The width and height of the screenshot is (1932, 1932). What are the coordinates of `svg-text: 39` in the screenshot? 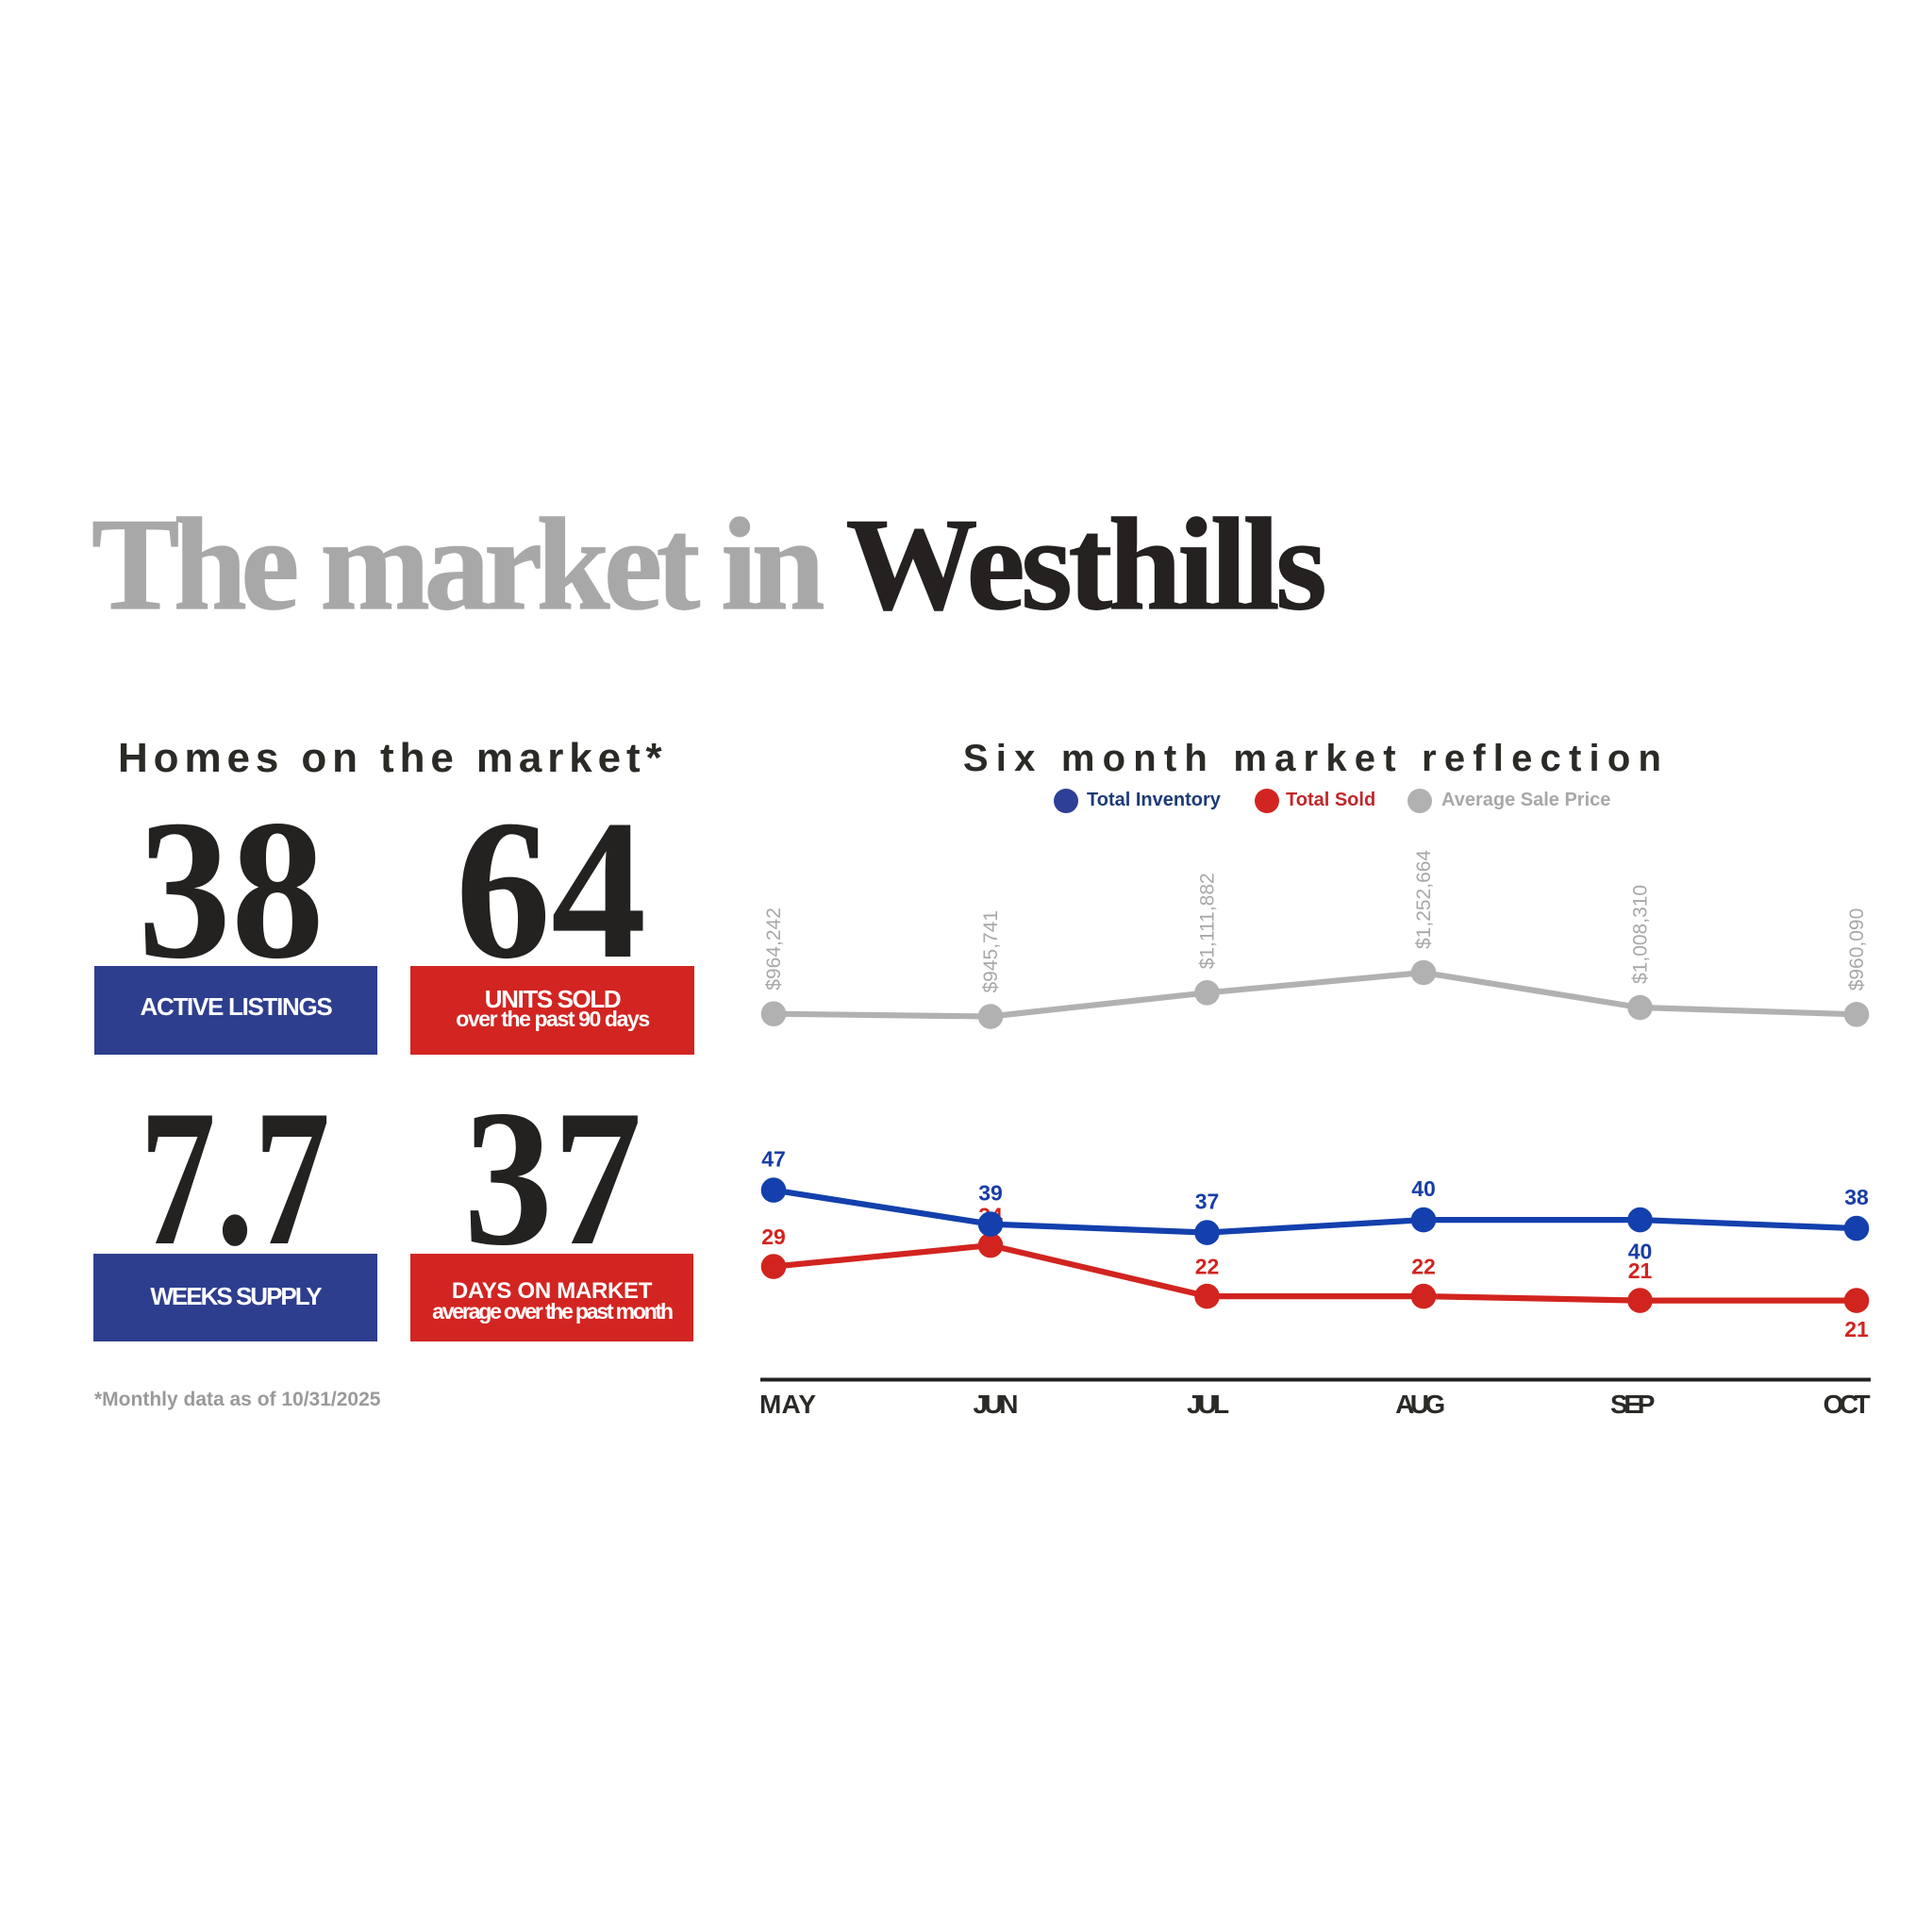 It's located at (991, 1194).